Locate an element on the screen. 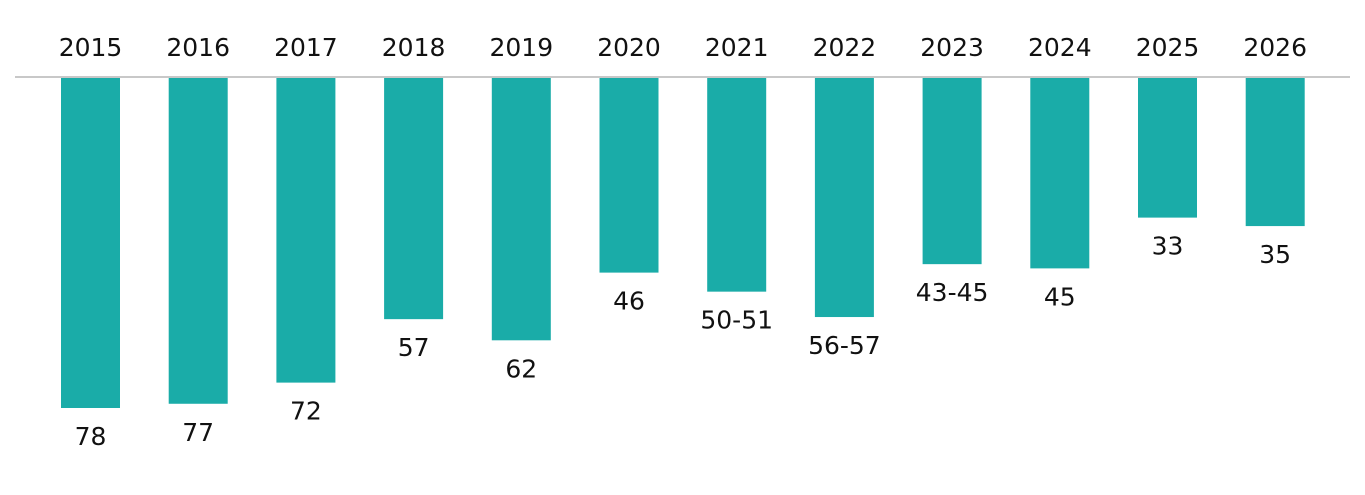 The height and width of the screenshot is (495, 1365). x-tick-label: 2022 is located at coordinates (845, 47).